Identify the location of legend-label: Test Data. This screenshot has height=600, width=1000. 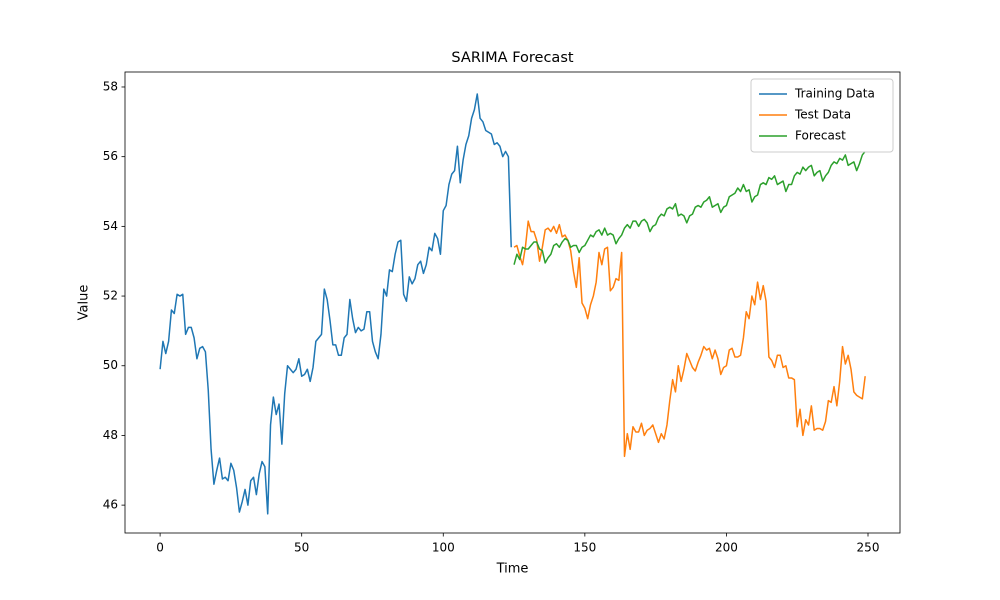
(822, 115).